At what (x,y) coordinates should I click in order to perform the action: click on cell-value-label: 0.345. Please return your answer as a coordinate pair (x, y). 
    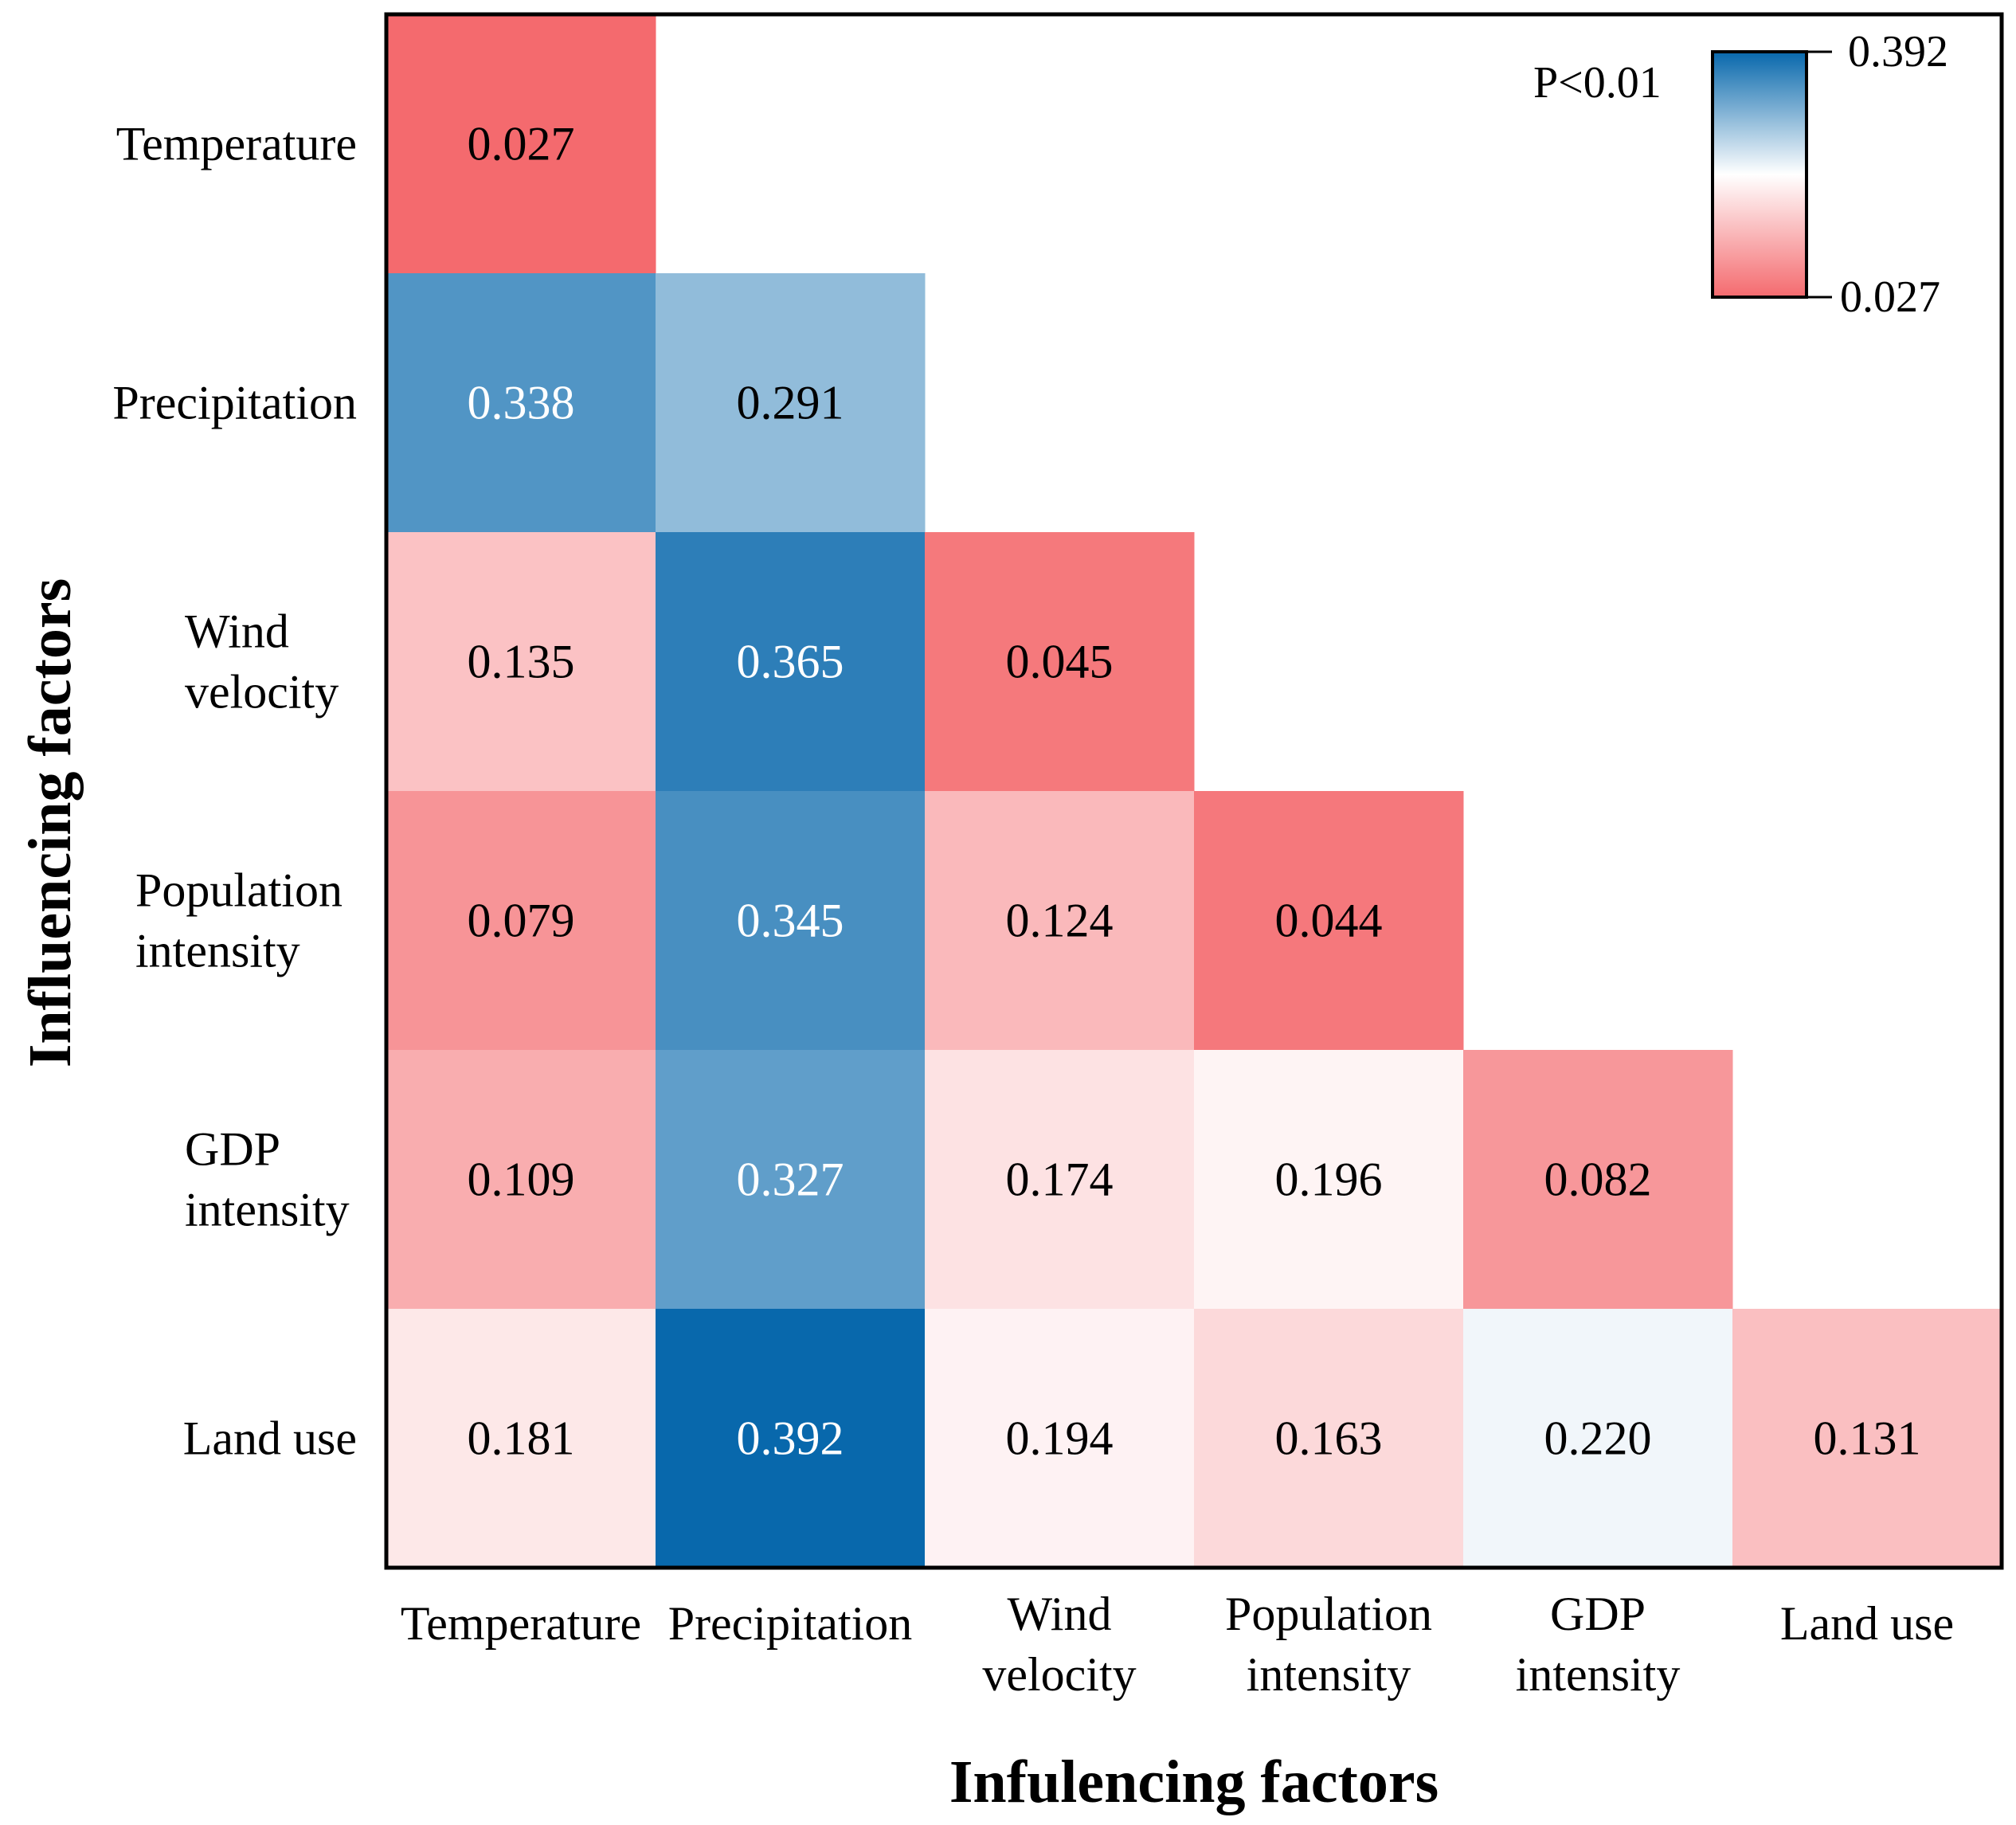
    Looking at the image, I should click on (791, 921).